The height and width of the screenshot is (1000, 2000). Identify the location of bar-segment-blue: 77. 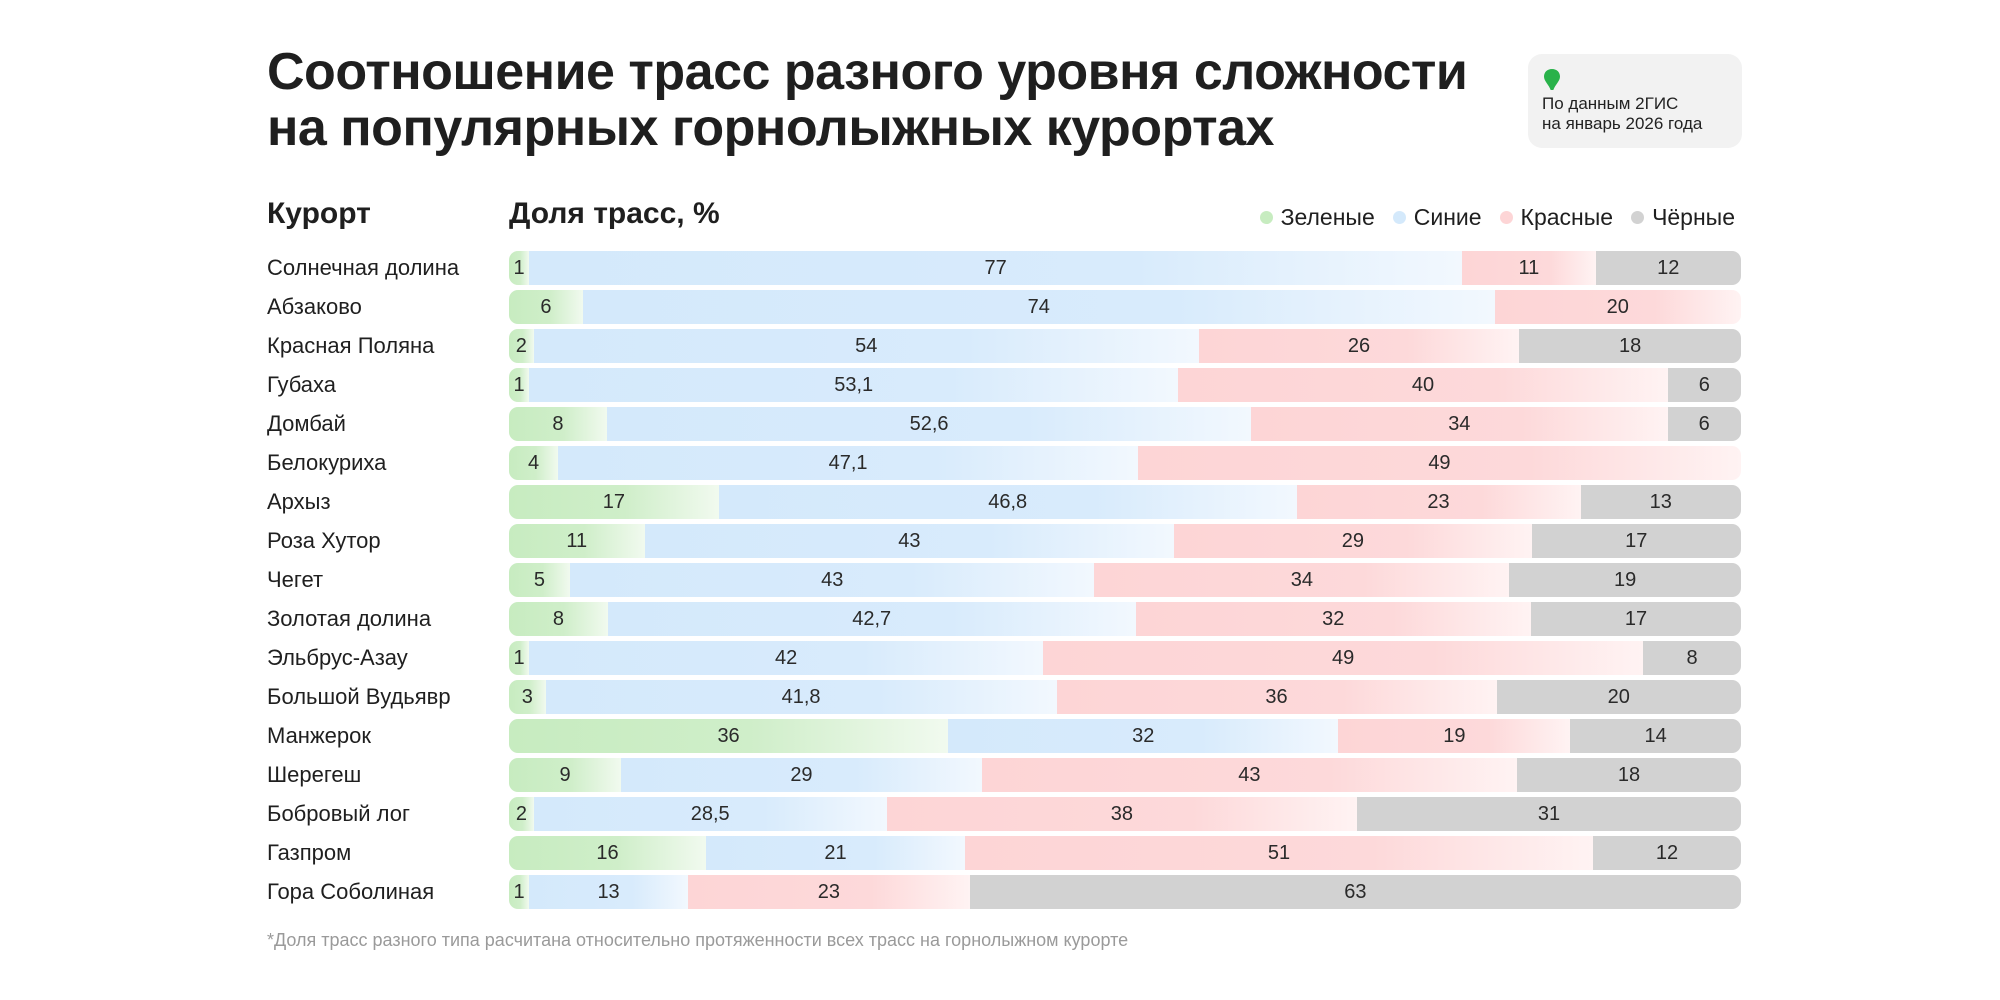
(996, 268).